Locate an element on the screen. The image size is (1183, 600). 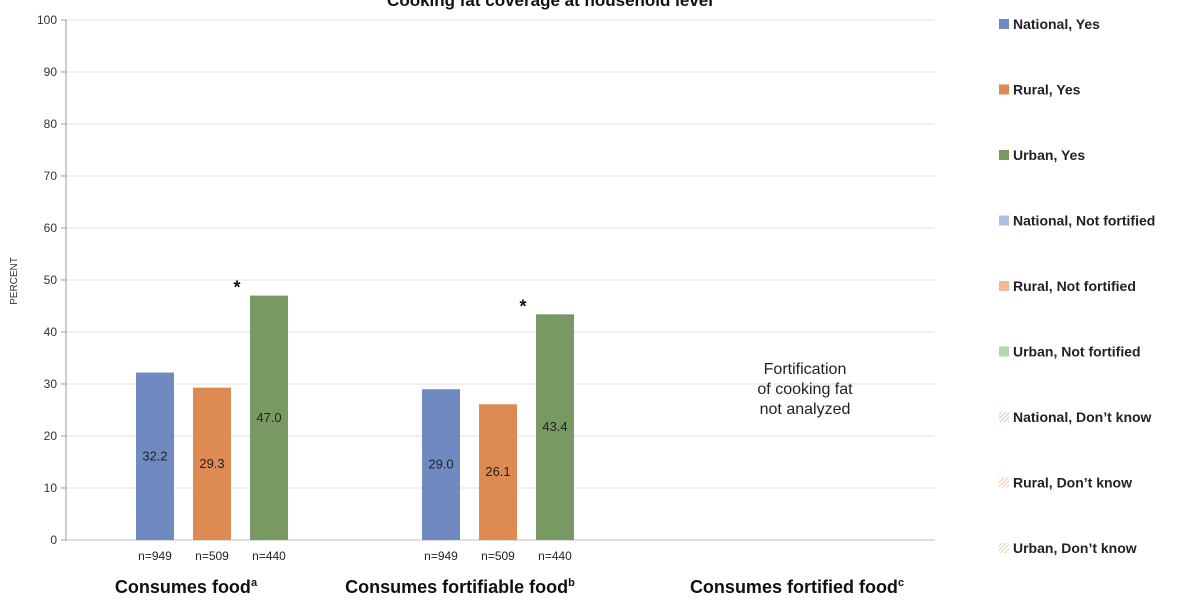
legend-label: Rural, Don’t know is located at coordinates (1072, 483).